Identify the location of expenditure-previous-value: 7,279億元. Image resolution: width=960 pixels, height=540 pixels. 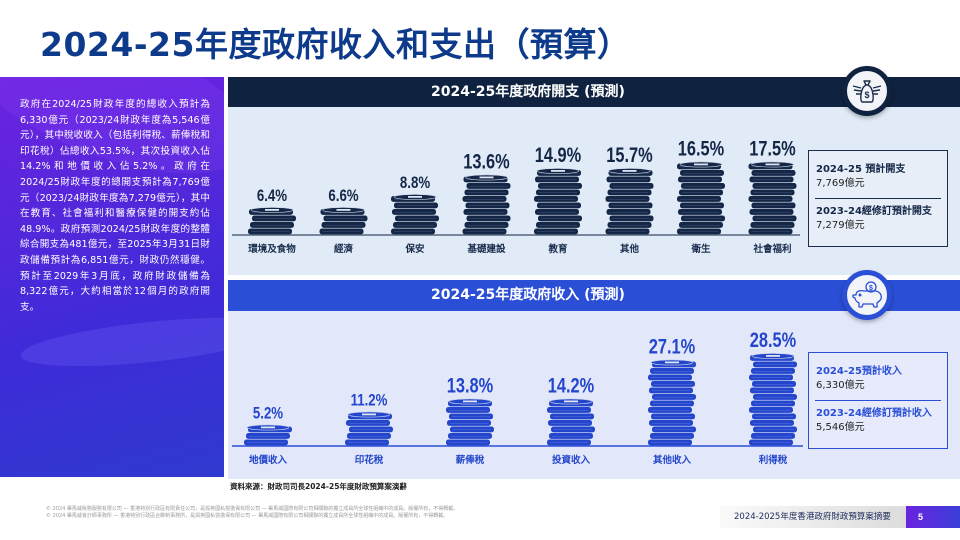
(840, 225).